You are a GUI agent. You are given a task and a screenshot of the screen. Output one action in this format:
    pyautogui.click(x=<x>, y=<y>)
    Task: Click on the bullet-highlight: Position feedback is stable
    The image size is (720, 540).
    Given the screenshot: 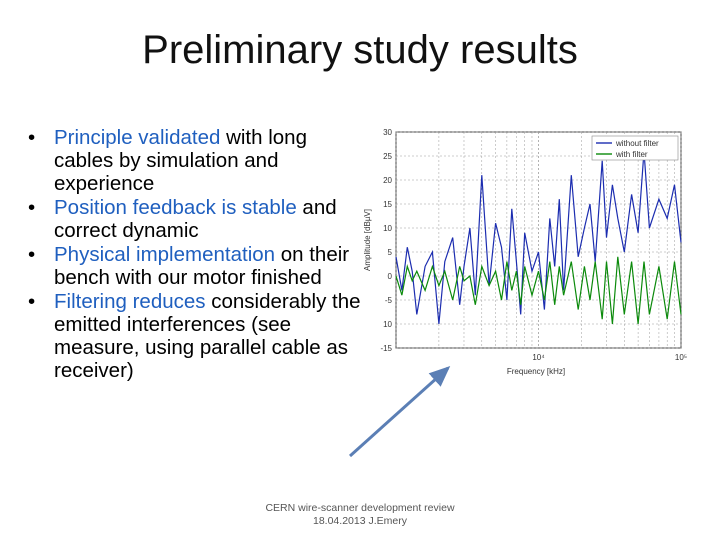 What is the action you would take?
    pyautogui.click(x=175, y=207)
    